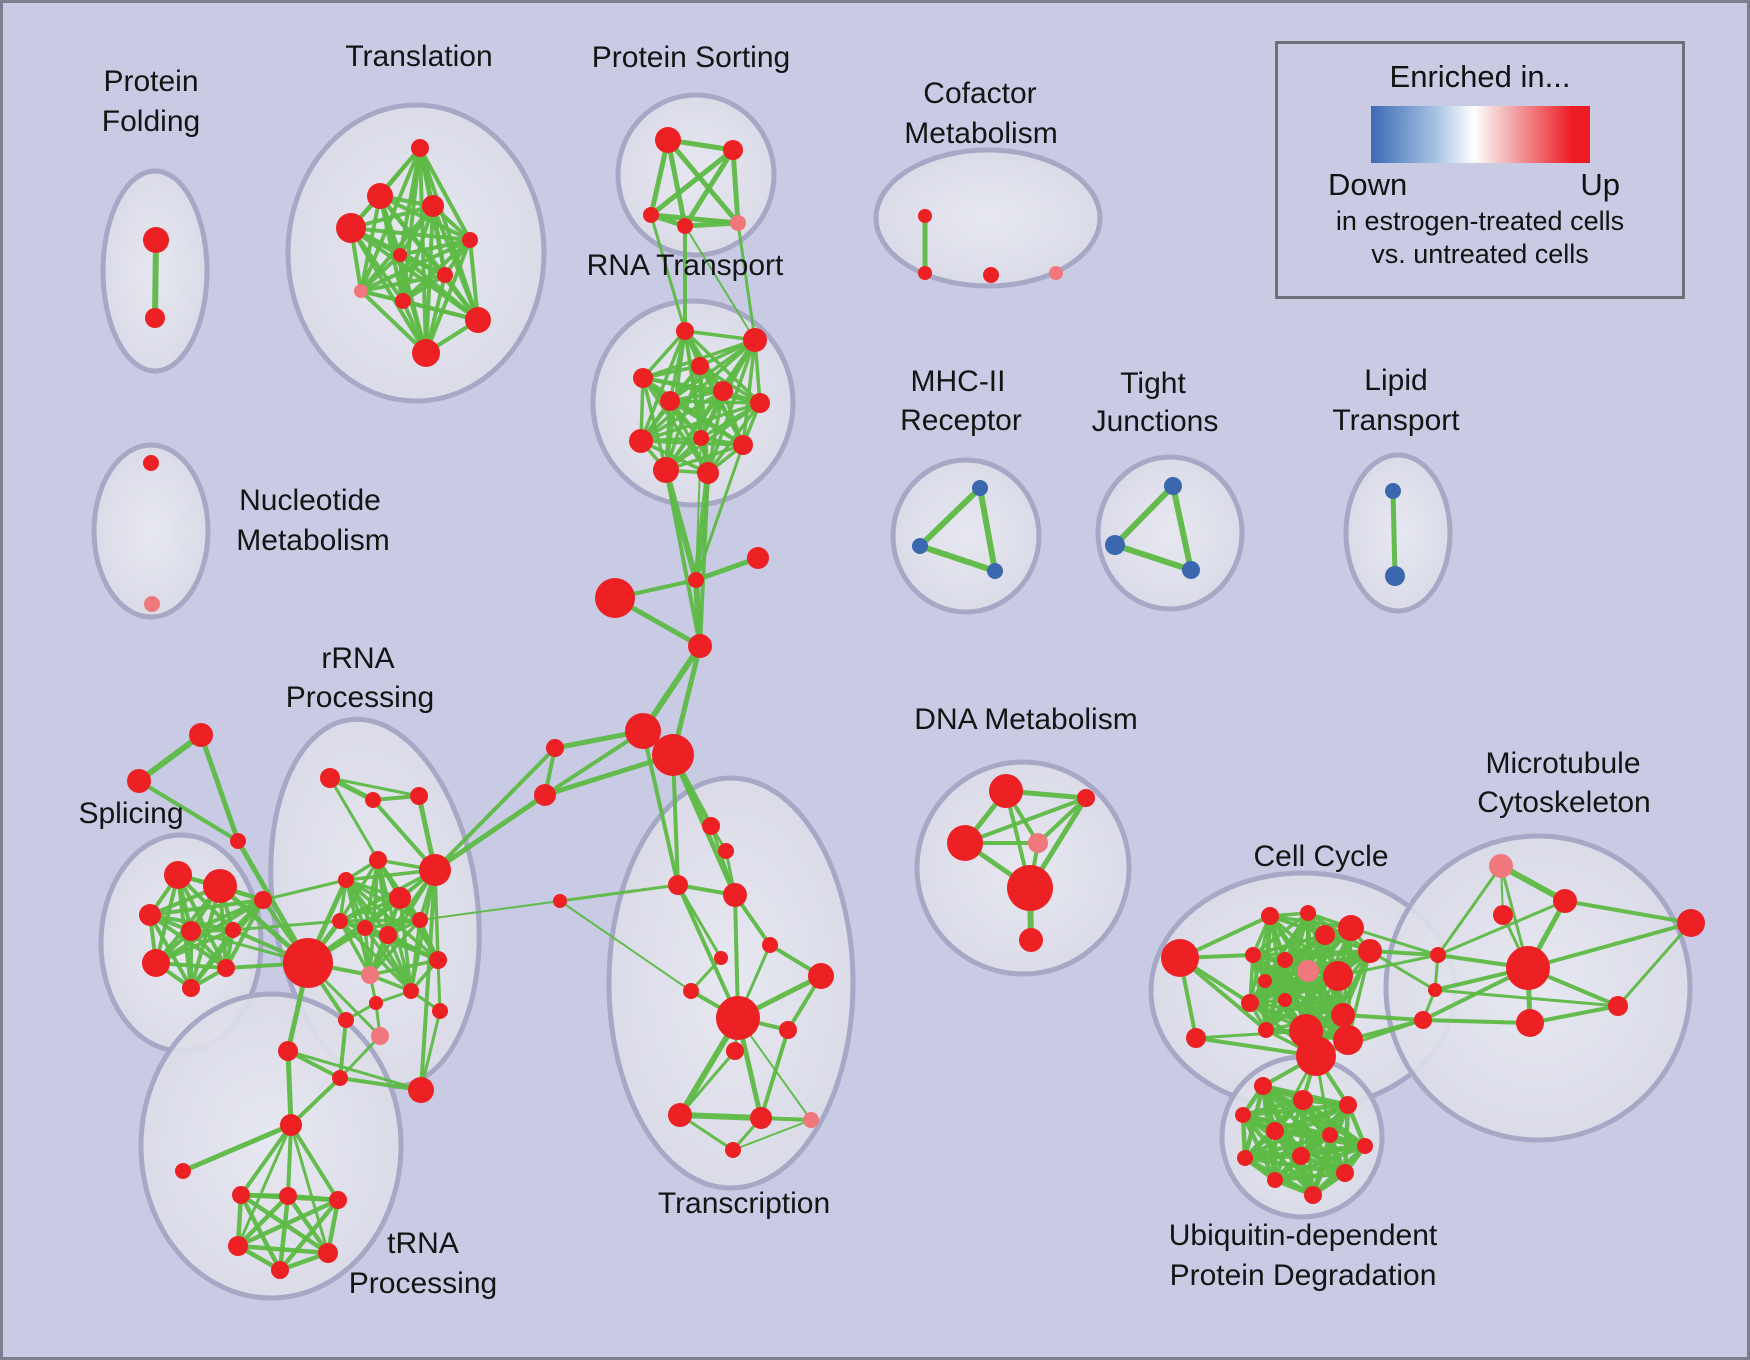  Describe the element at coordinates (360, 697) in the screenshot. I see `cluster-label-rrna-processing: Processing` at that location.